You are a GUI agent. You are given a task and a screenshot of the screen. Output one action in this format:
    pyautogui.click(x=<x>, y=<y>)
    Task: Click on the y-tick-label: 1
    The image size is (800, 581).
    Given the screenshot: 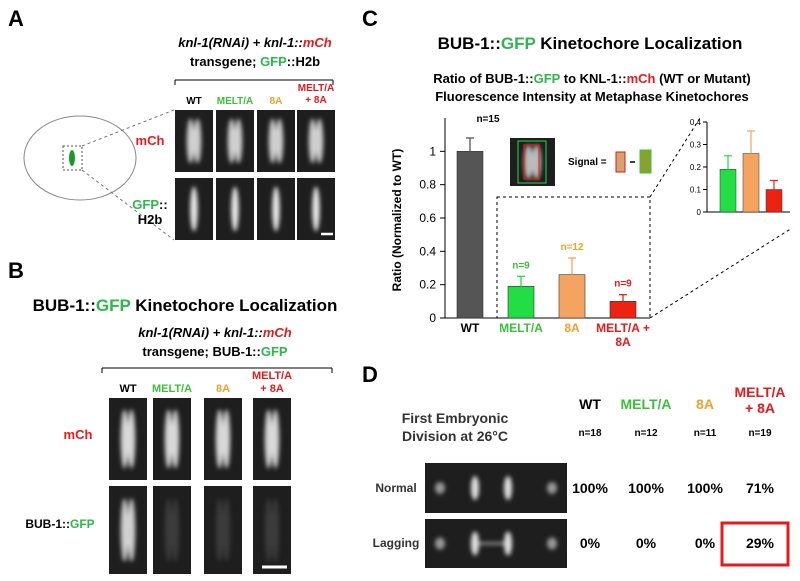 What is the action you would take?
    pyautogui.click(x=432, y=151)
    